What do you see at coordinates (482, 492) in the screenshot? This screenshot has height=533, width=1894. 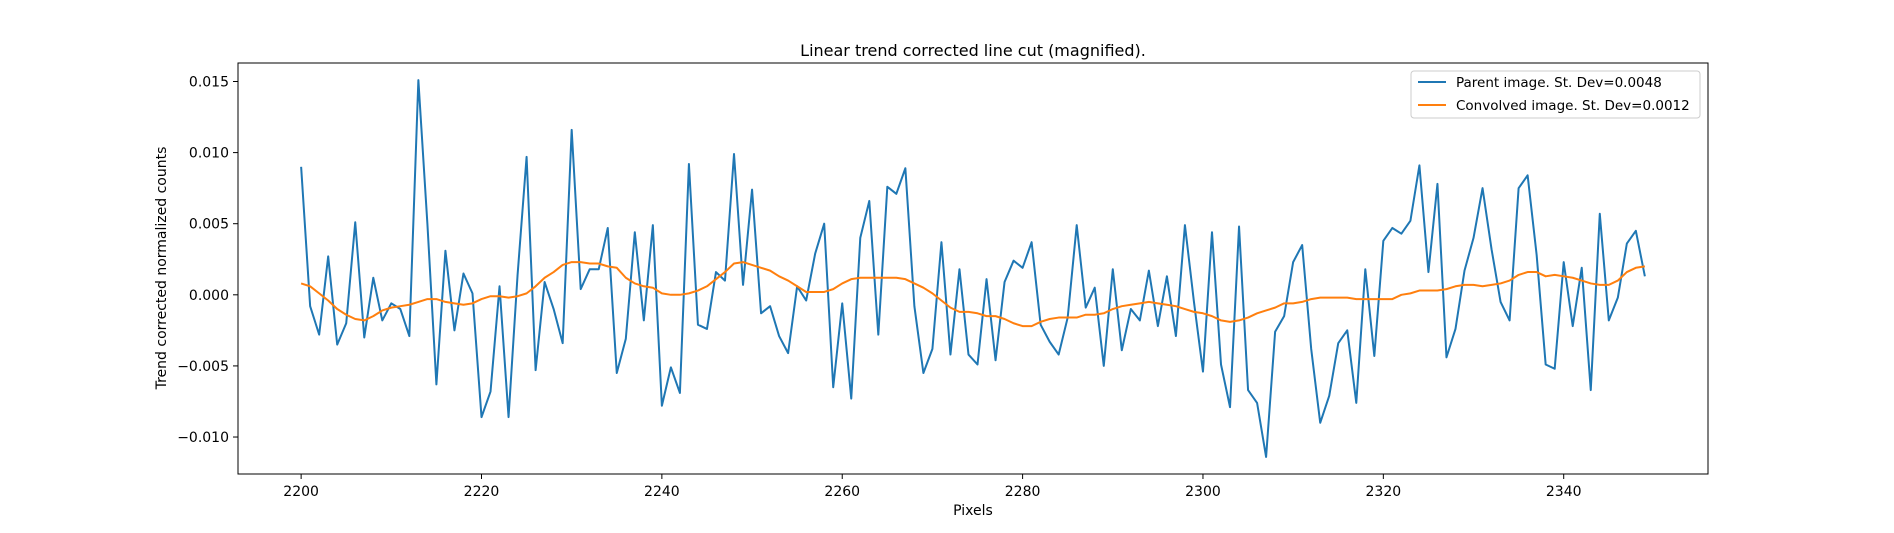 I see `x-tick-label: 2220` at bounding box center [482, 492].